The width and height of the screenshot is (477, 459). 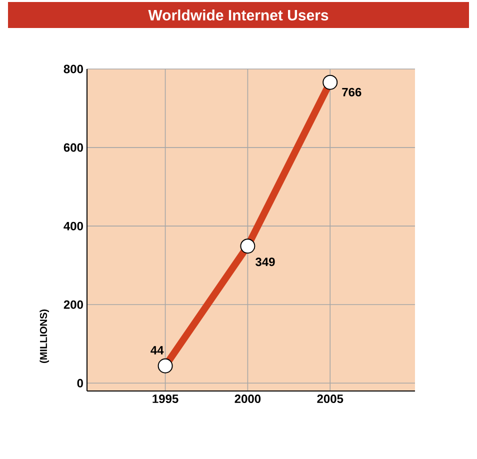 What do you see at coordinates (45, 336) in the screenshot?
I see `y-axis-title: (MILLIONS)` at bounding box center [45, 336].